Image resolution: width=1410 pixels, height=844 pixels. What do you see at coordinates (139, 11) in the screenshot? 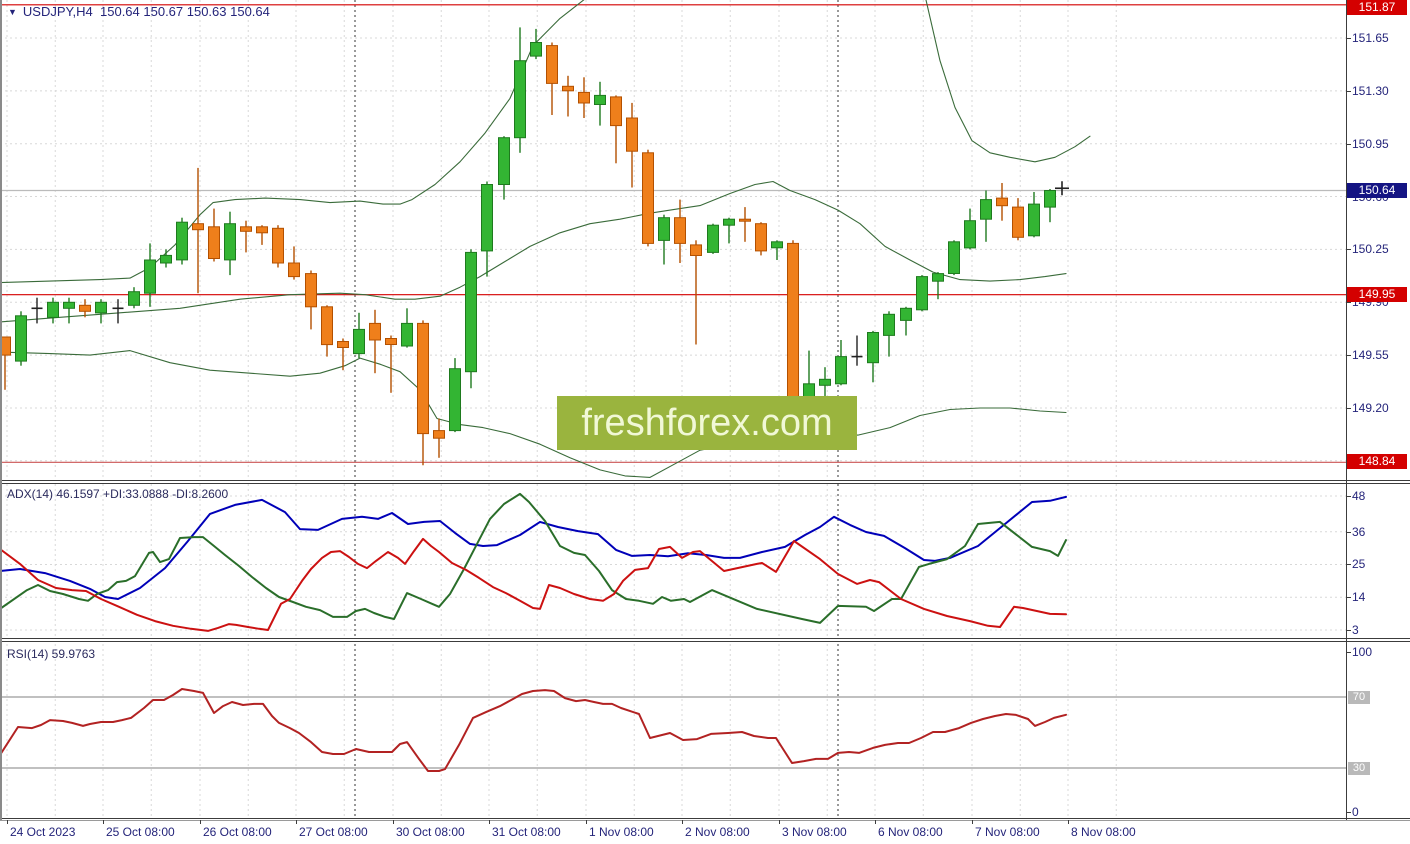
I see `chart-header: ▼ USDJPY,H4 150.64 150.67 150.63 150.64` at bounding box center [139, 11].